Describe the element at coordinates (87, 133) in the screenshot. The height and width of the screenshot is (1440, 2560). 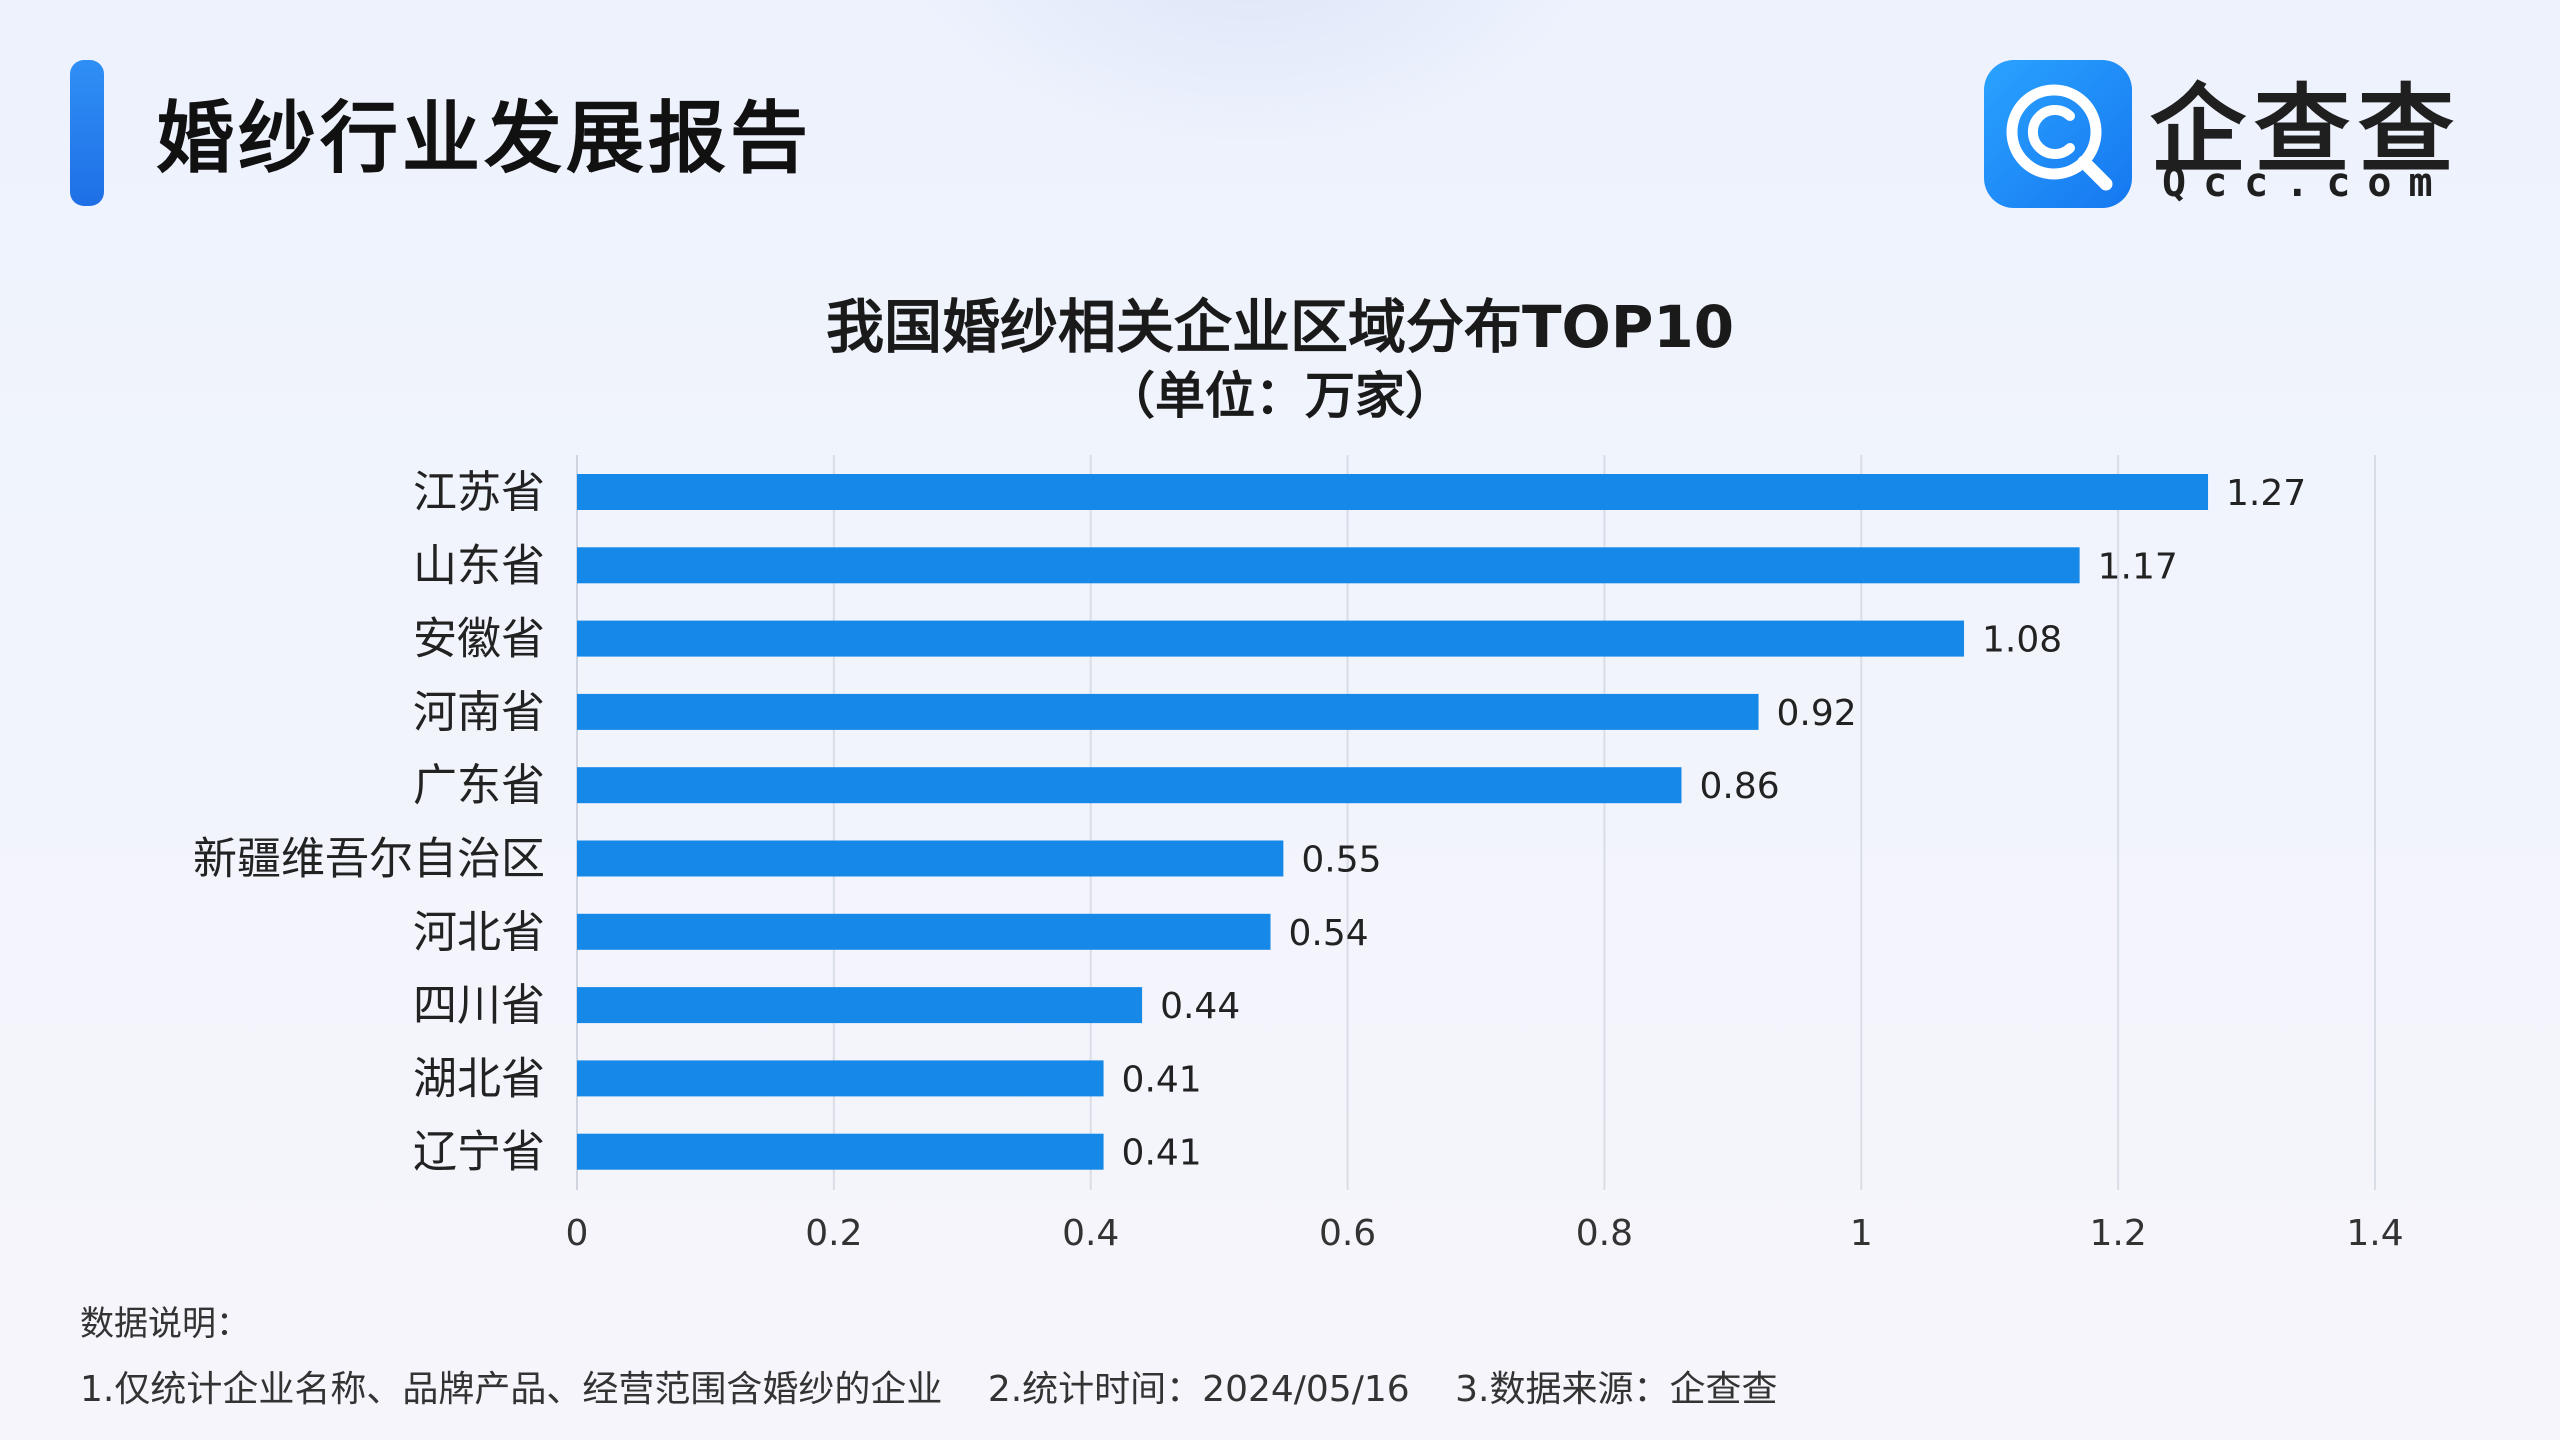
I see `title-accent-bar` at that location.